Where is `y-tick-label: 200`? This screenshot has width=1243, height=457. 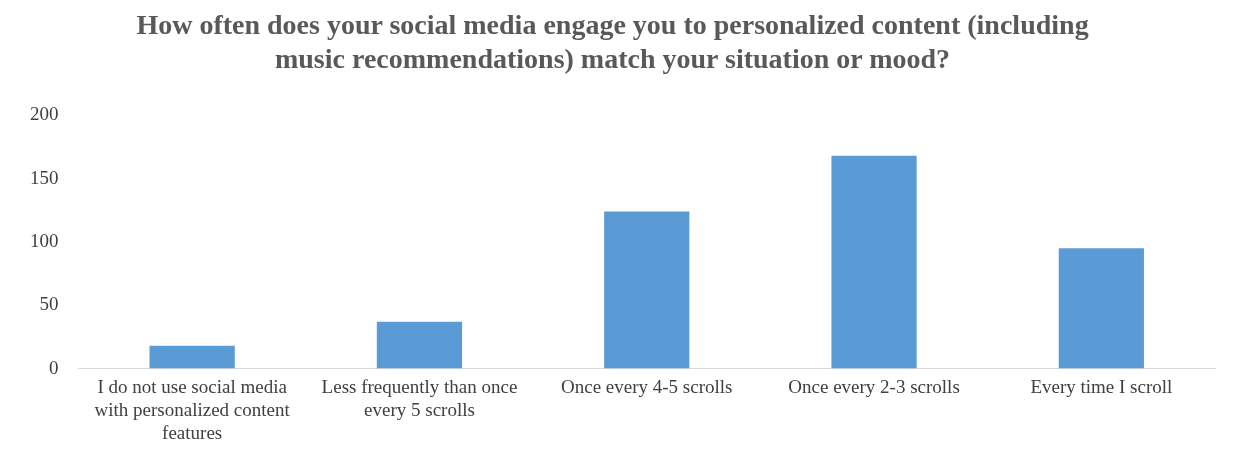
y-tick-label: 200 is located at coordinates (44, 114).